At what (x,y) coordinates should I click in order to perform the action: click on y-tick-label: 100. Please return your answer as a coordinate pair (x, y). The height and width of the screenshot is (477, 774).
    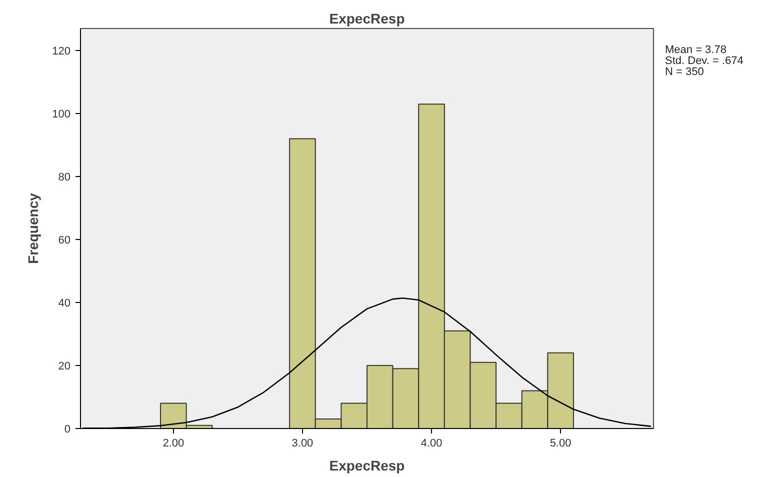
    Looking at the image, I should click on (61, 114).